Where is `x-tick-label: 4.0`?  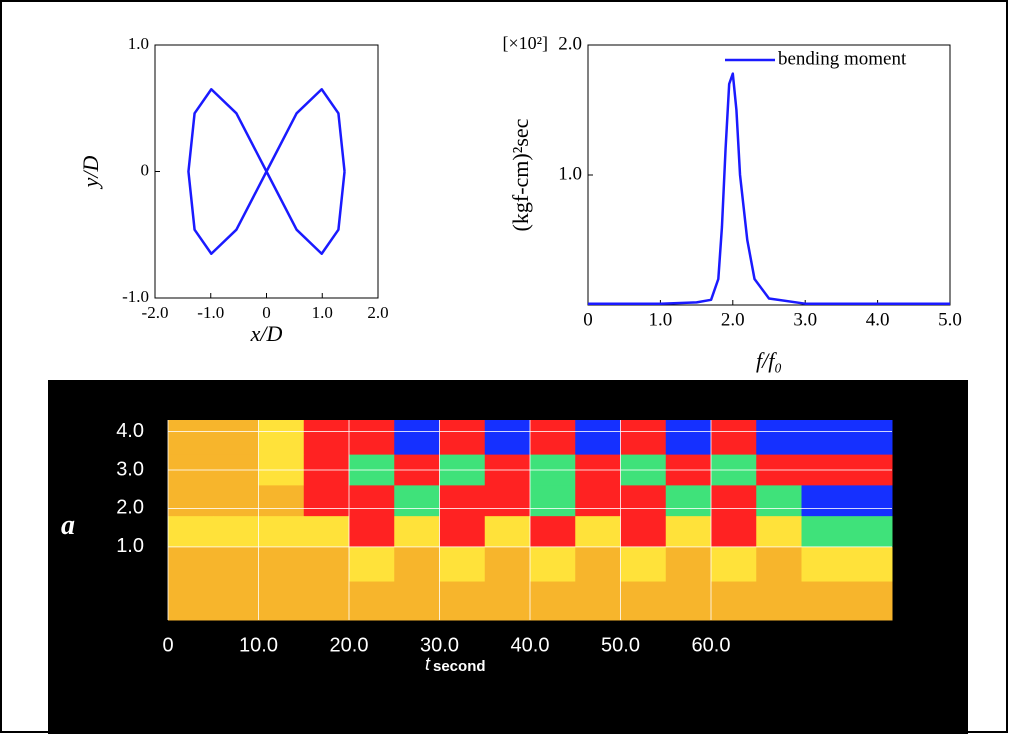 x-tick-label: 4.0 is located at coordinates (878, 319).